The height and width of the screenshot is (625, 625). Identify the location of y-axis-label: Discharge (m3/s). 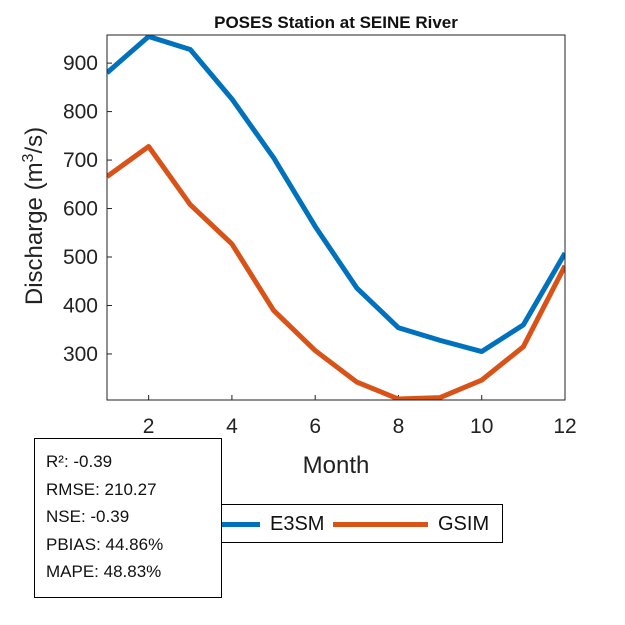
(34, 216).